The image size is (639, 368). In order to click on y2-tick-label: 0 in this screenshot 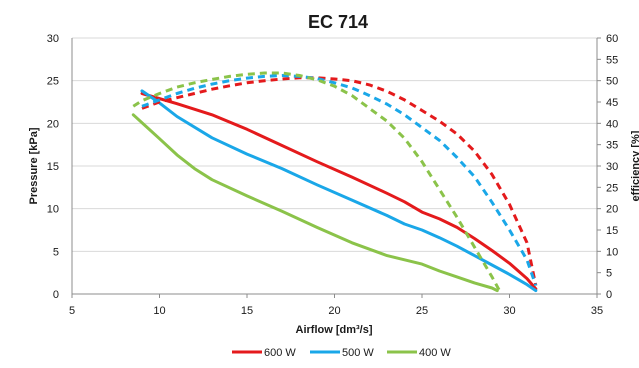, I will do `click(609, 295)`.